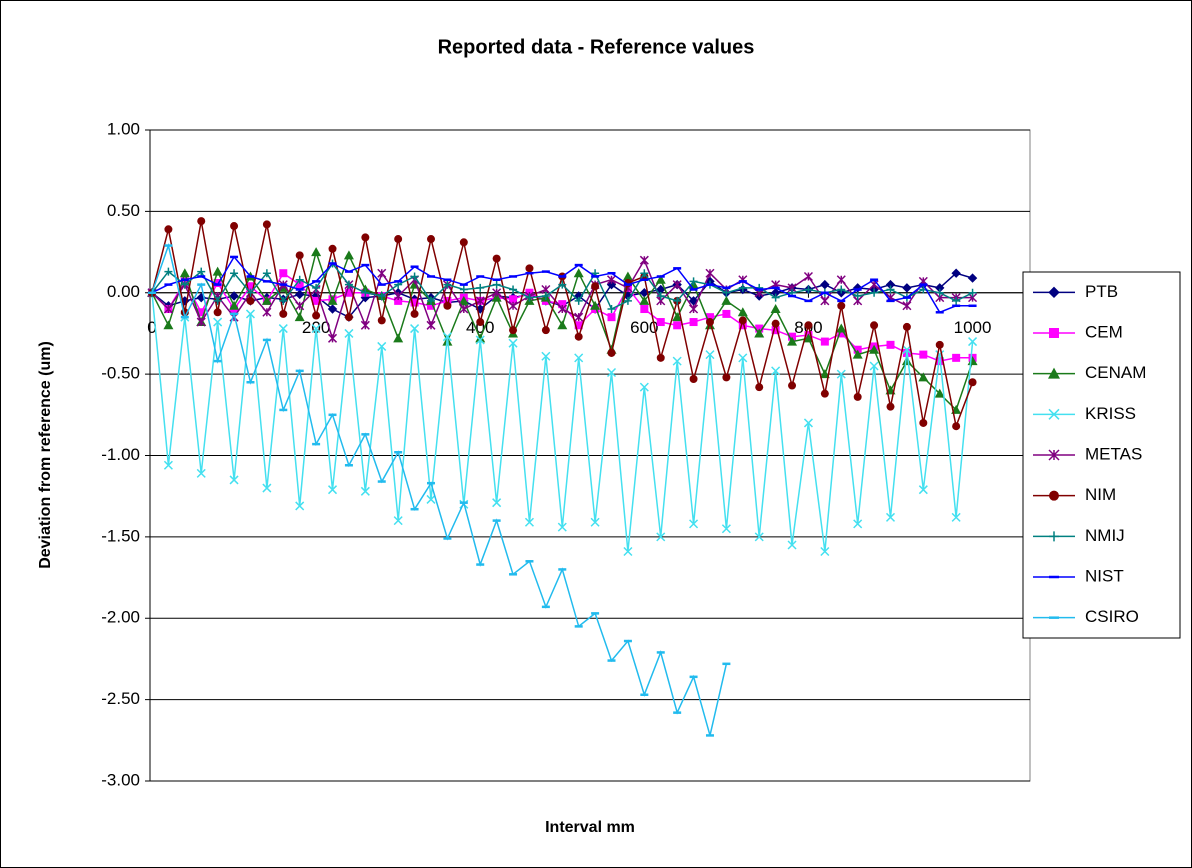 The height and width of the screenshot is (868, 1192). Describe the element at coordinates (120, 698) in the screenshot. I see `y-tick-label: -2.50` at that location.